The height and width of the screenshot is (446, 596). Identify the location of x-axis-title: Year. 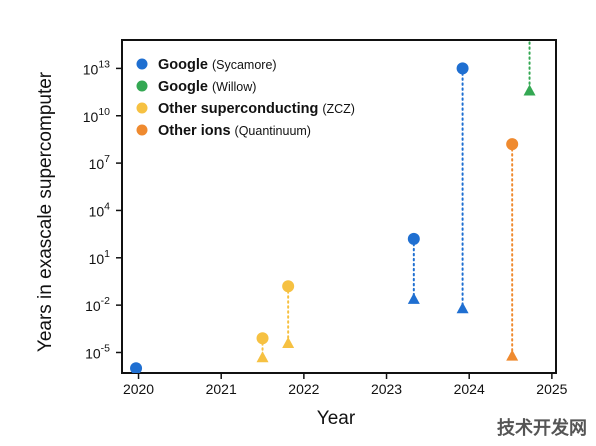
(336, 418).